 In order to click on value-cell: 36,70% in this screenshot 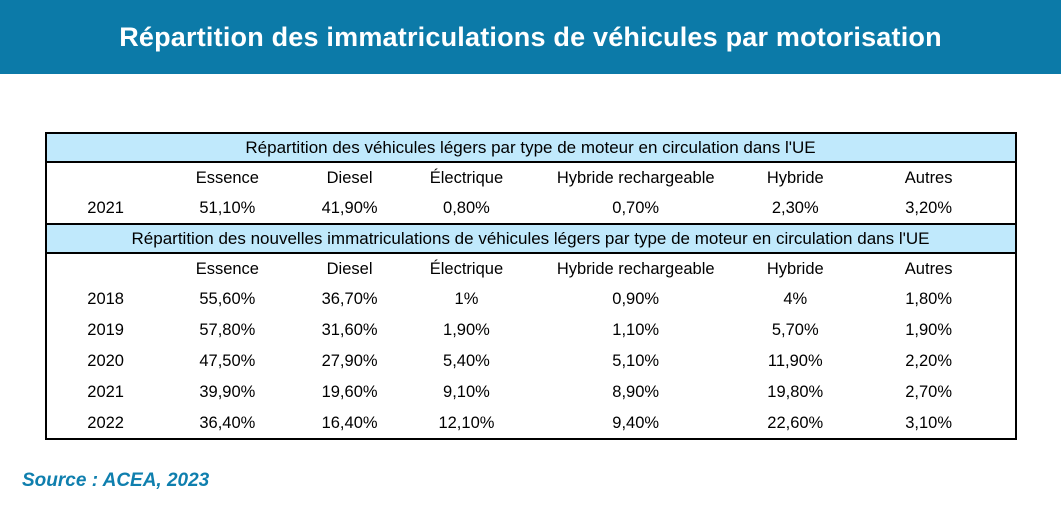, I will do `click(349, 299)`.